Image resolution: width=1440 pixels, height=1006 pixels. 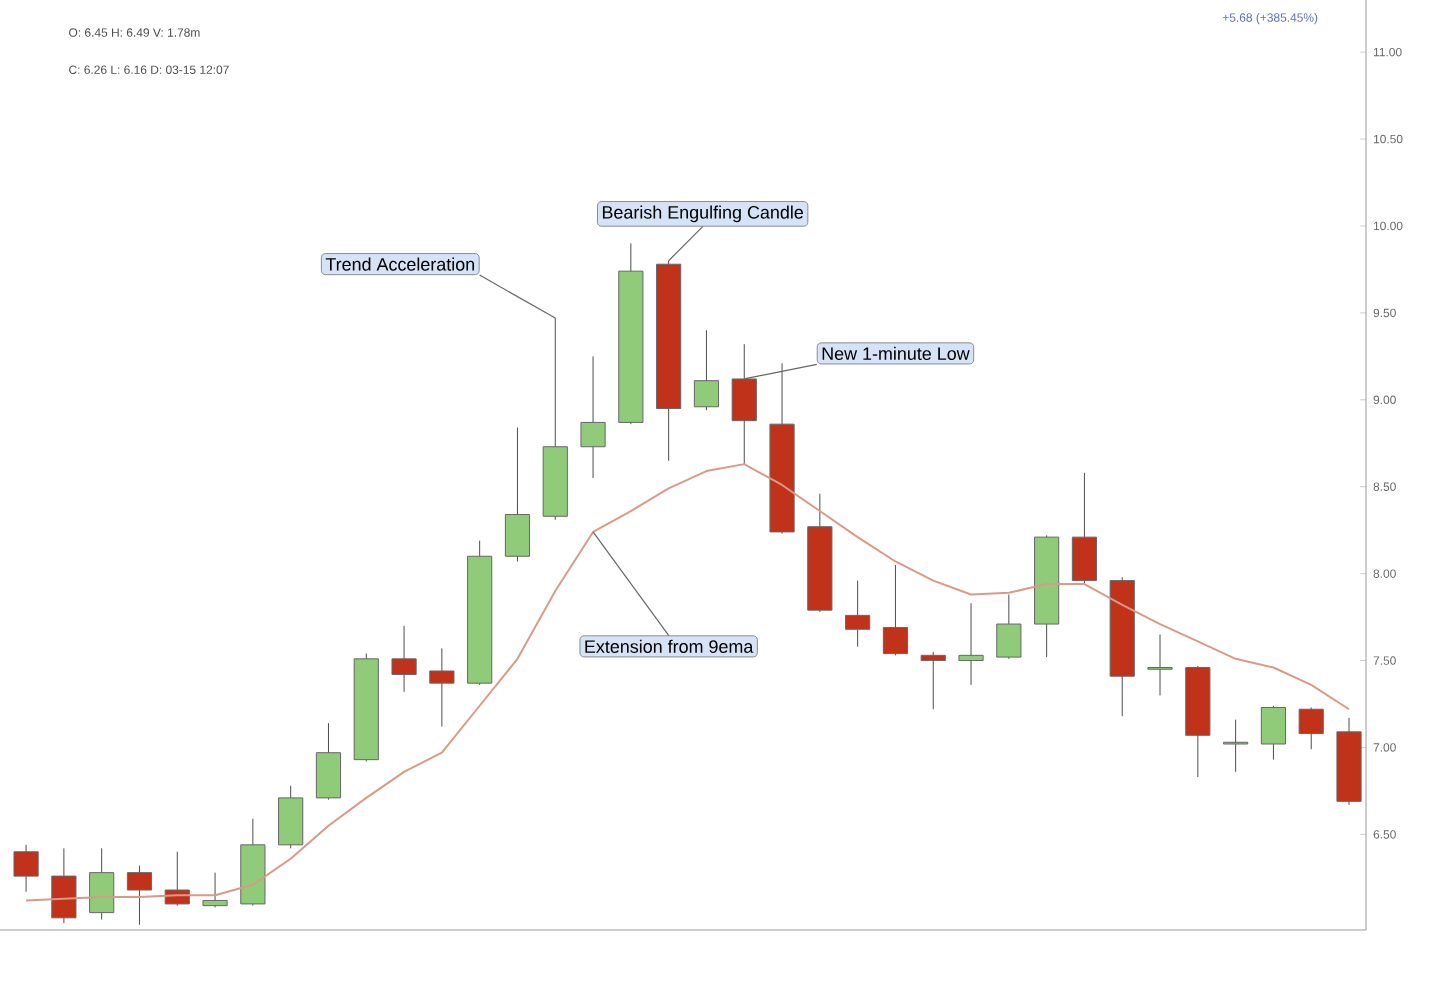 What do you see at coordinates (669, 646) in the screenshot?
I see `annotation: Extension from 9ema` at bounding box center [669, 646].